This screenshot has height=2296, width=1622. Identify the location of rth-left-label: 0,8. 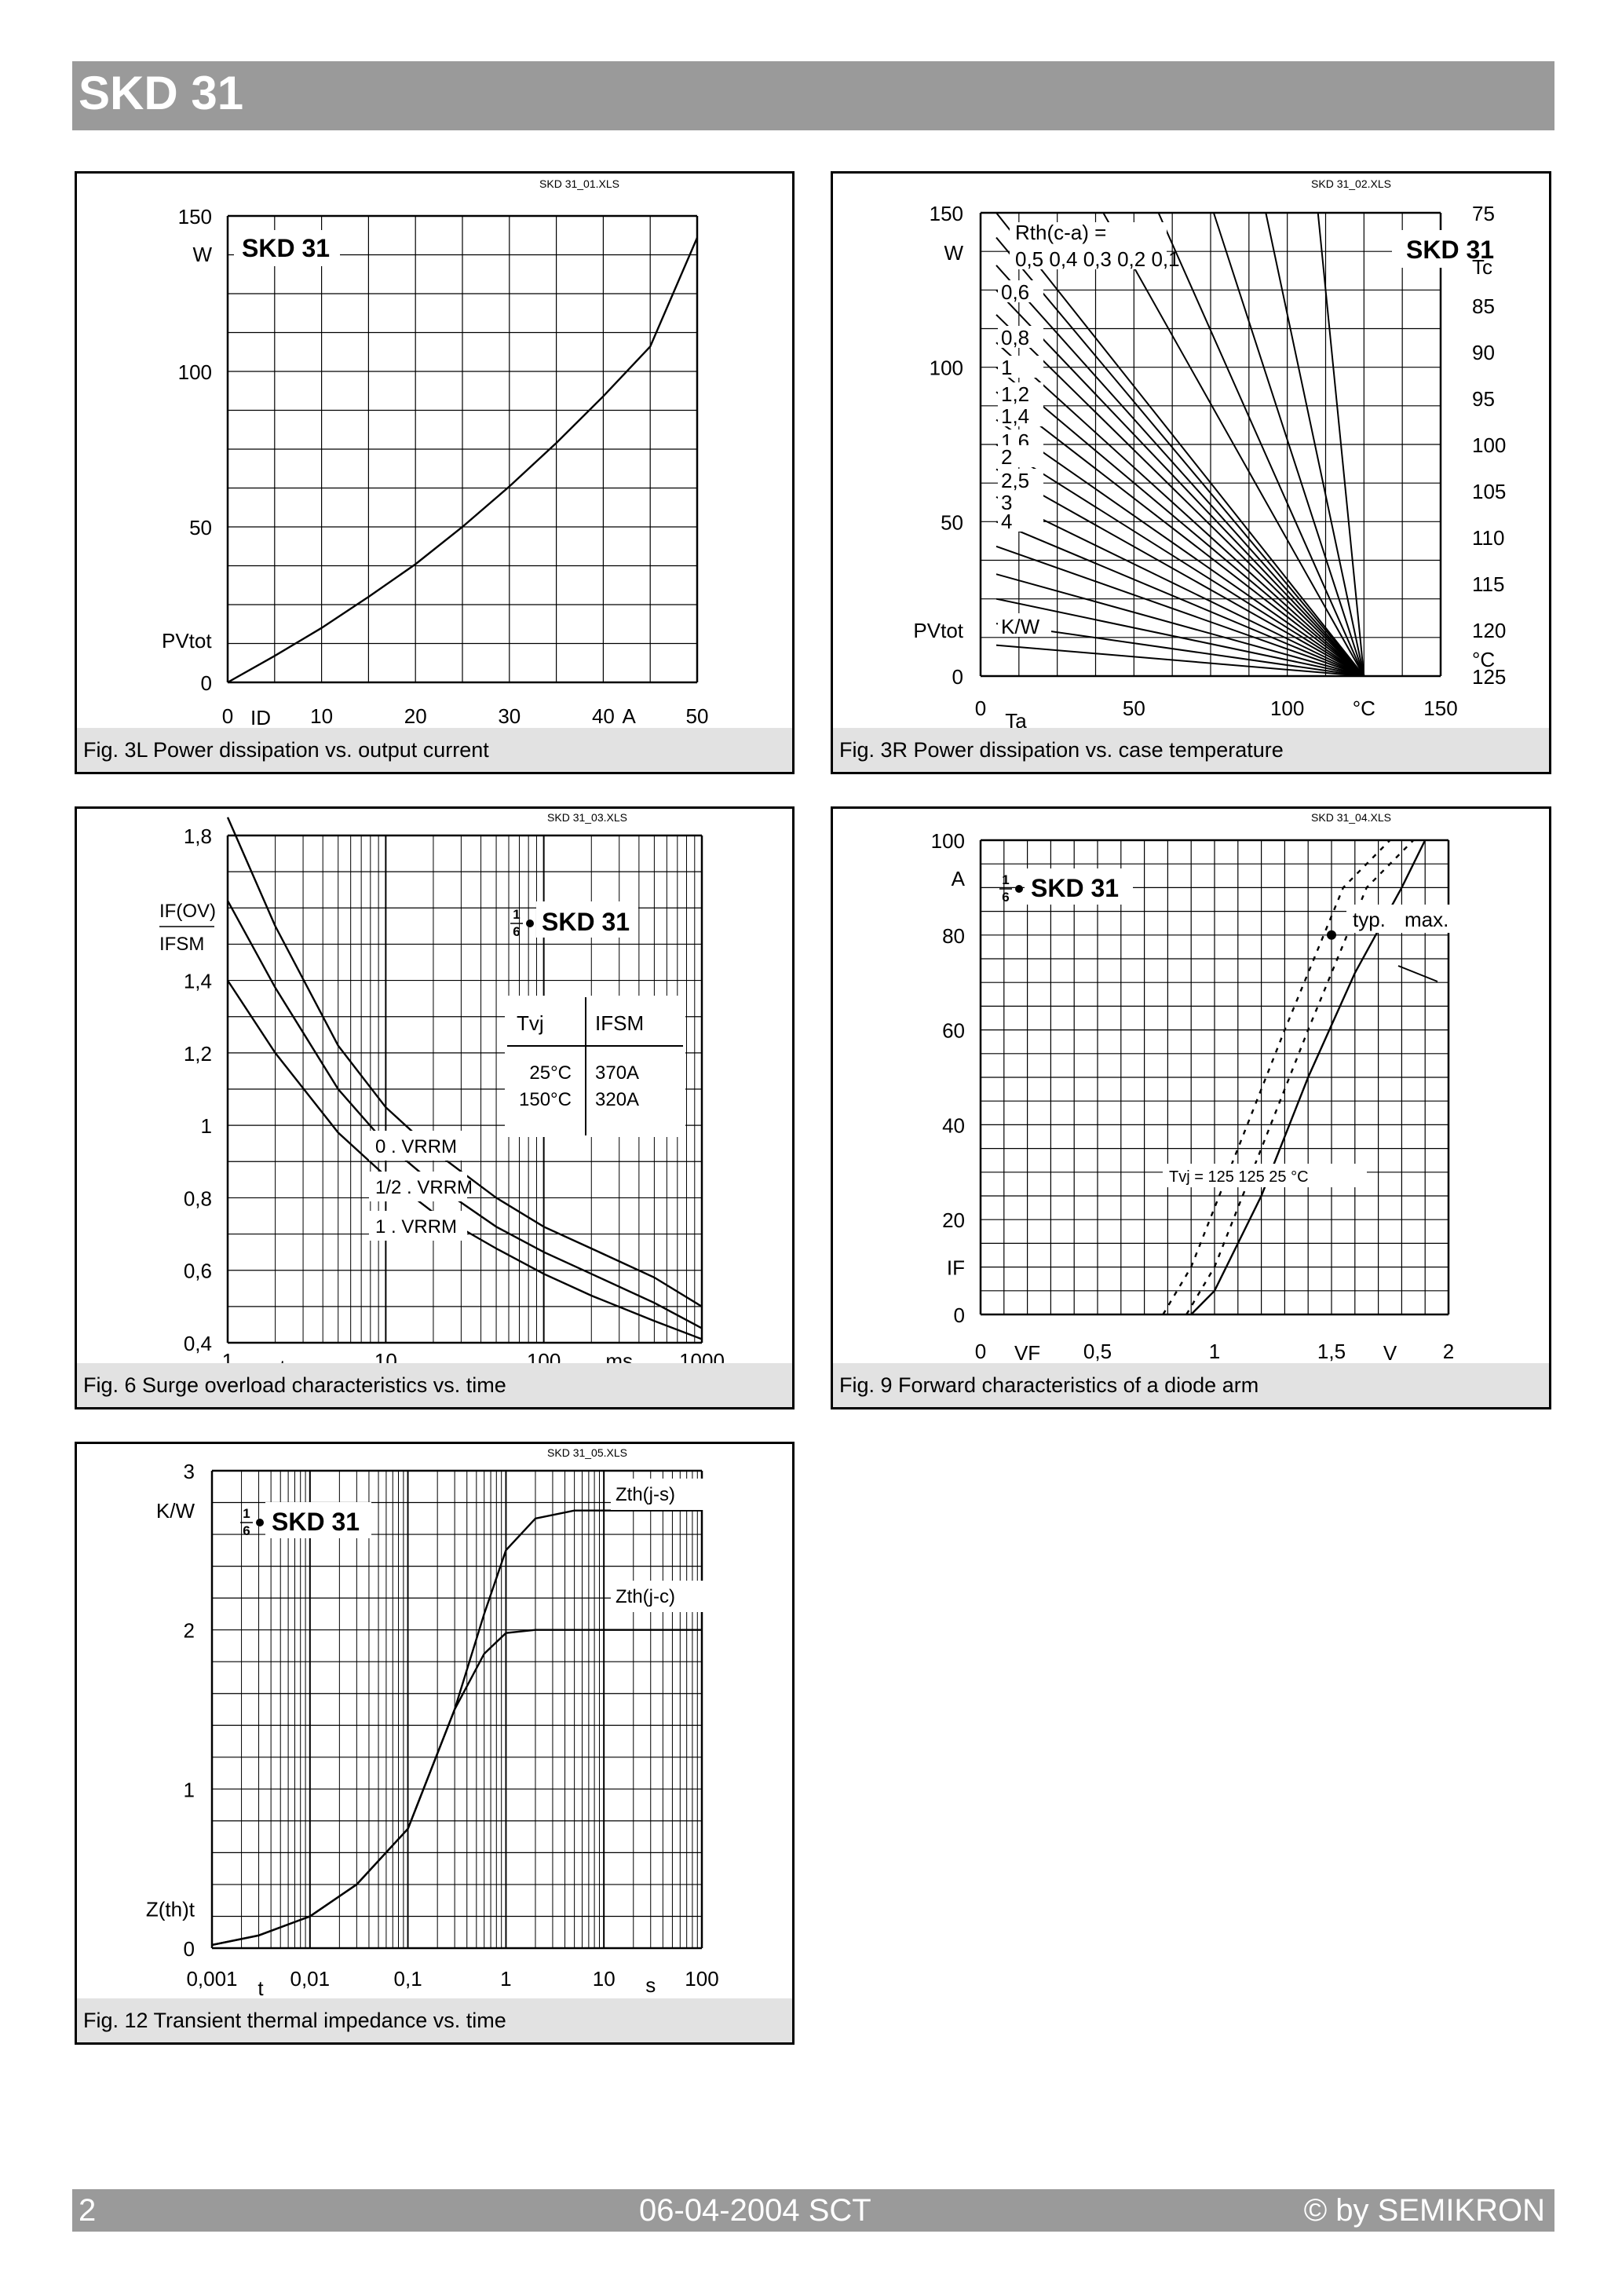
(1015, 337).